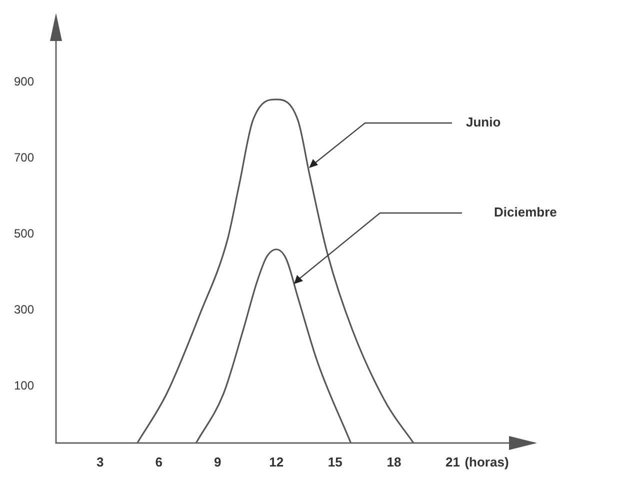  I want to click on y-tick-label: 700, so click(24, 157).